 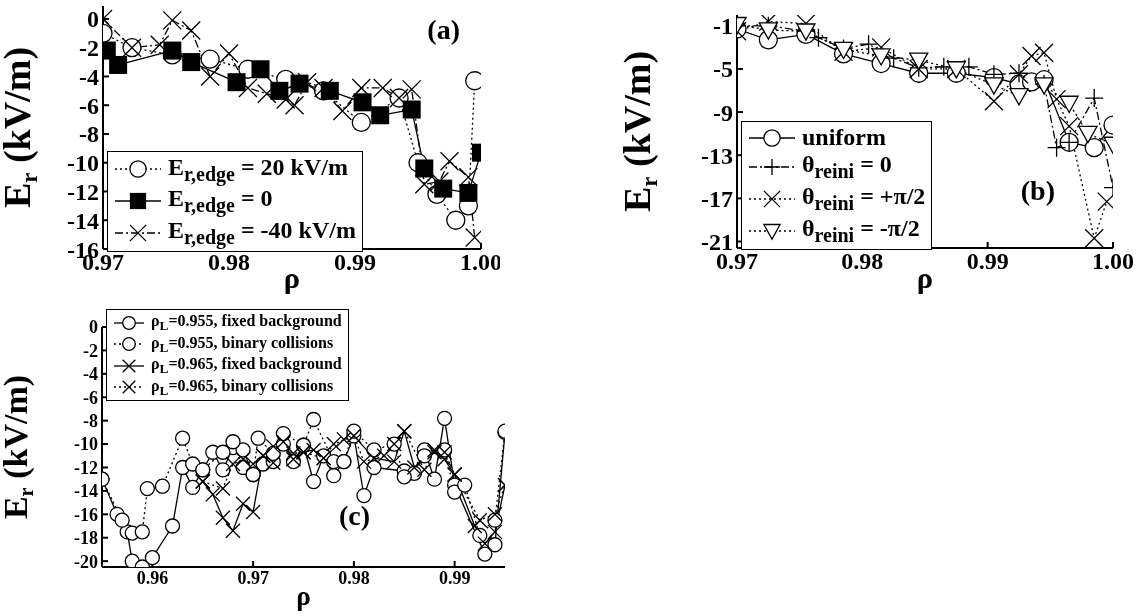 I want to click on y-tick-label: -20, so click(x=86, y=561).